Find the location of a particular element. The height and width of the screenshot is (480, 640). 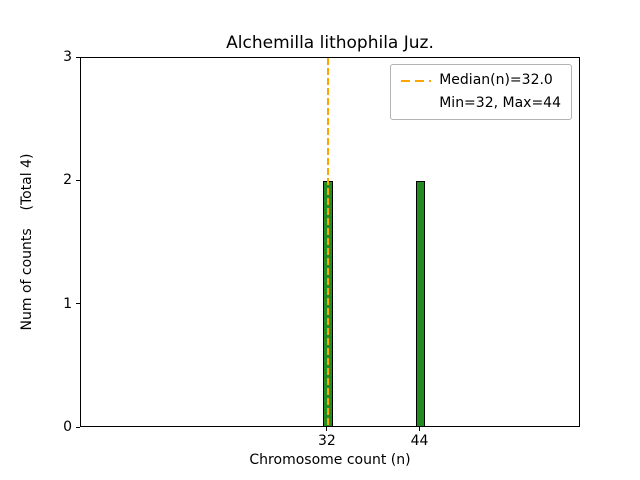

y-axis-label: Num of counts (Total 4) is located at coordinates (27, 242).